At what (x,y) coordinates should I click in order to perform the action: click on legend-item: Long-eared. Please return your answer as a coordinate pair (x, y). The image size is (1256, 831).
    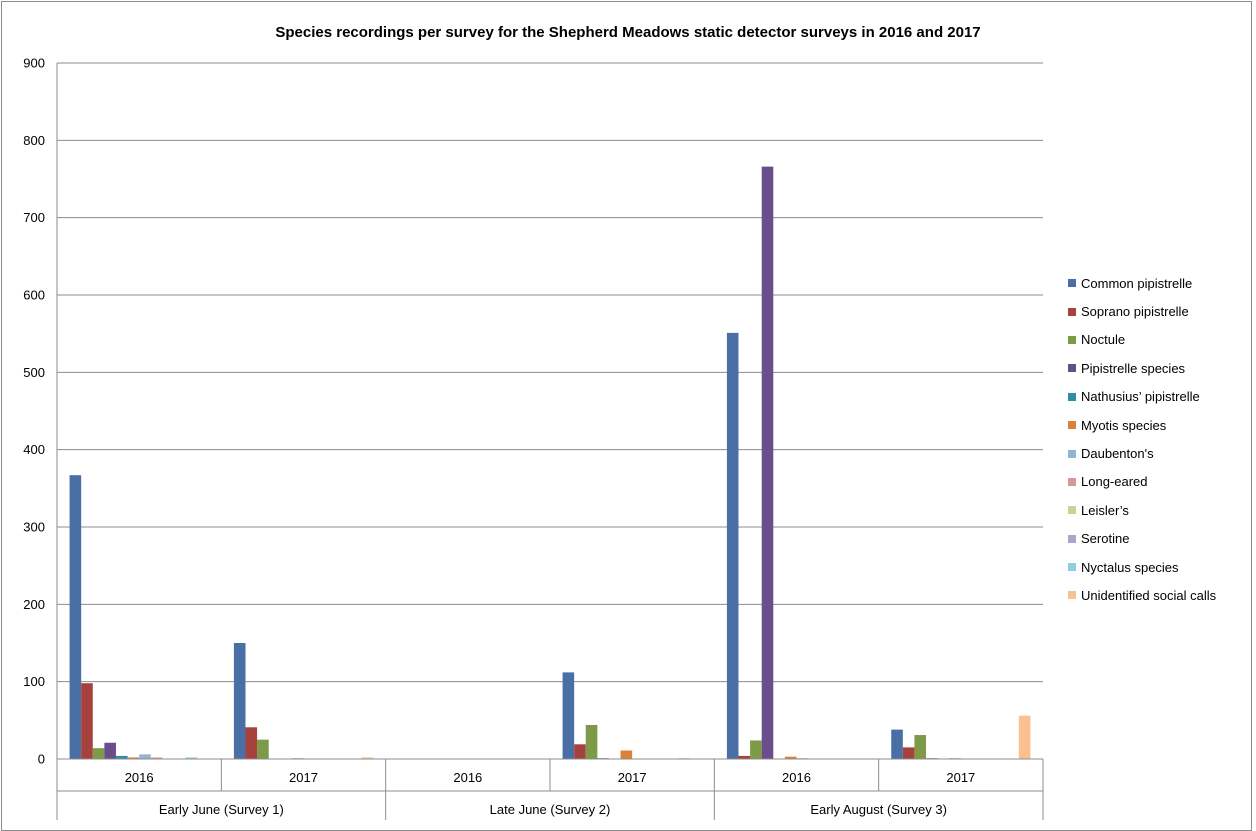
    Looking at the image, I should click on (1142, 482).